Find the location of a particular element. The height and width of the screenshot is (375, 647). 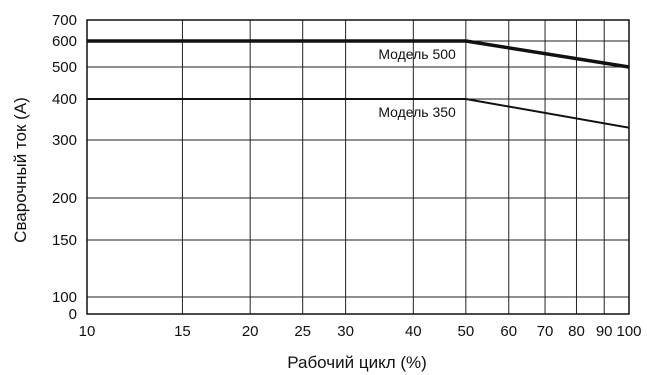

y-tick-label: 500 is located at coordinates (64, 67).